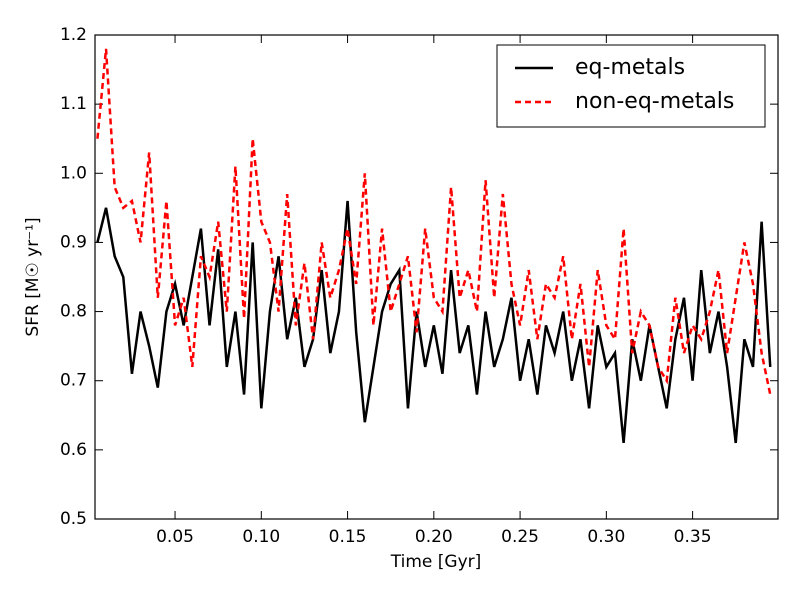 The image size is (800, 600). Describe the element at coordinates (73, 104) in the screenshot. I see `y-tick-label: 1.1` at that location.